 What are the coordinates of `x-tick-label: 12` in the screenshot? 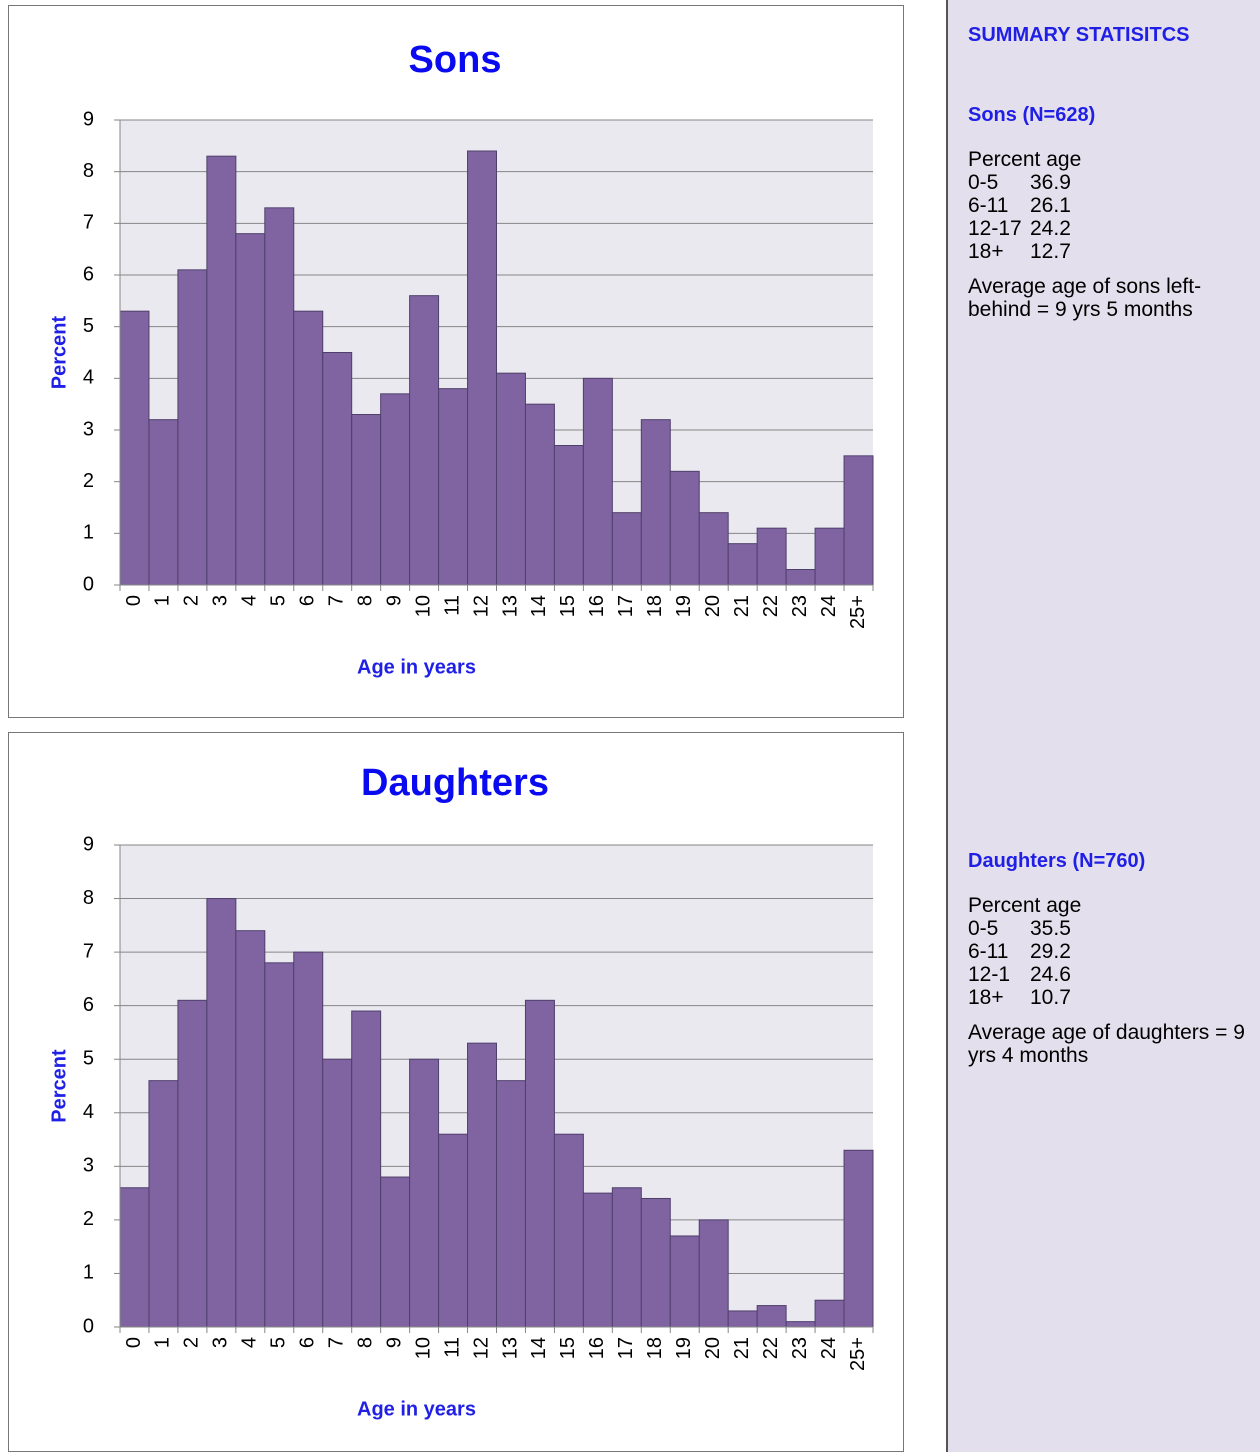 It's located at (481, 1348).